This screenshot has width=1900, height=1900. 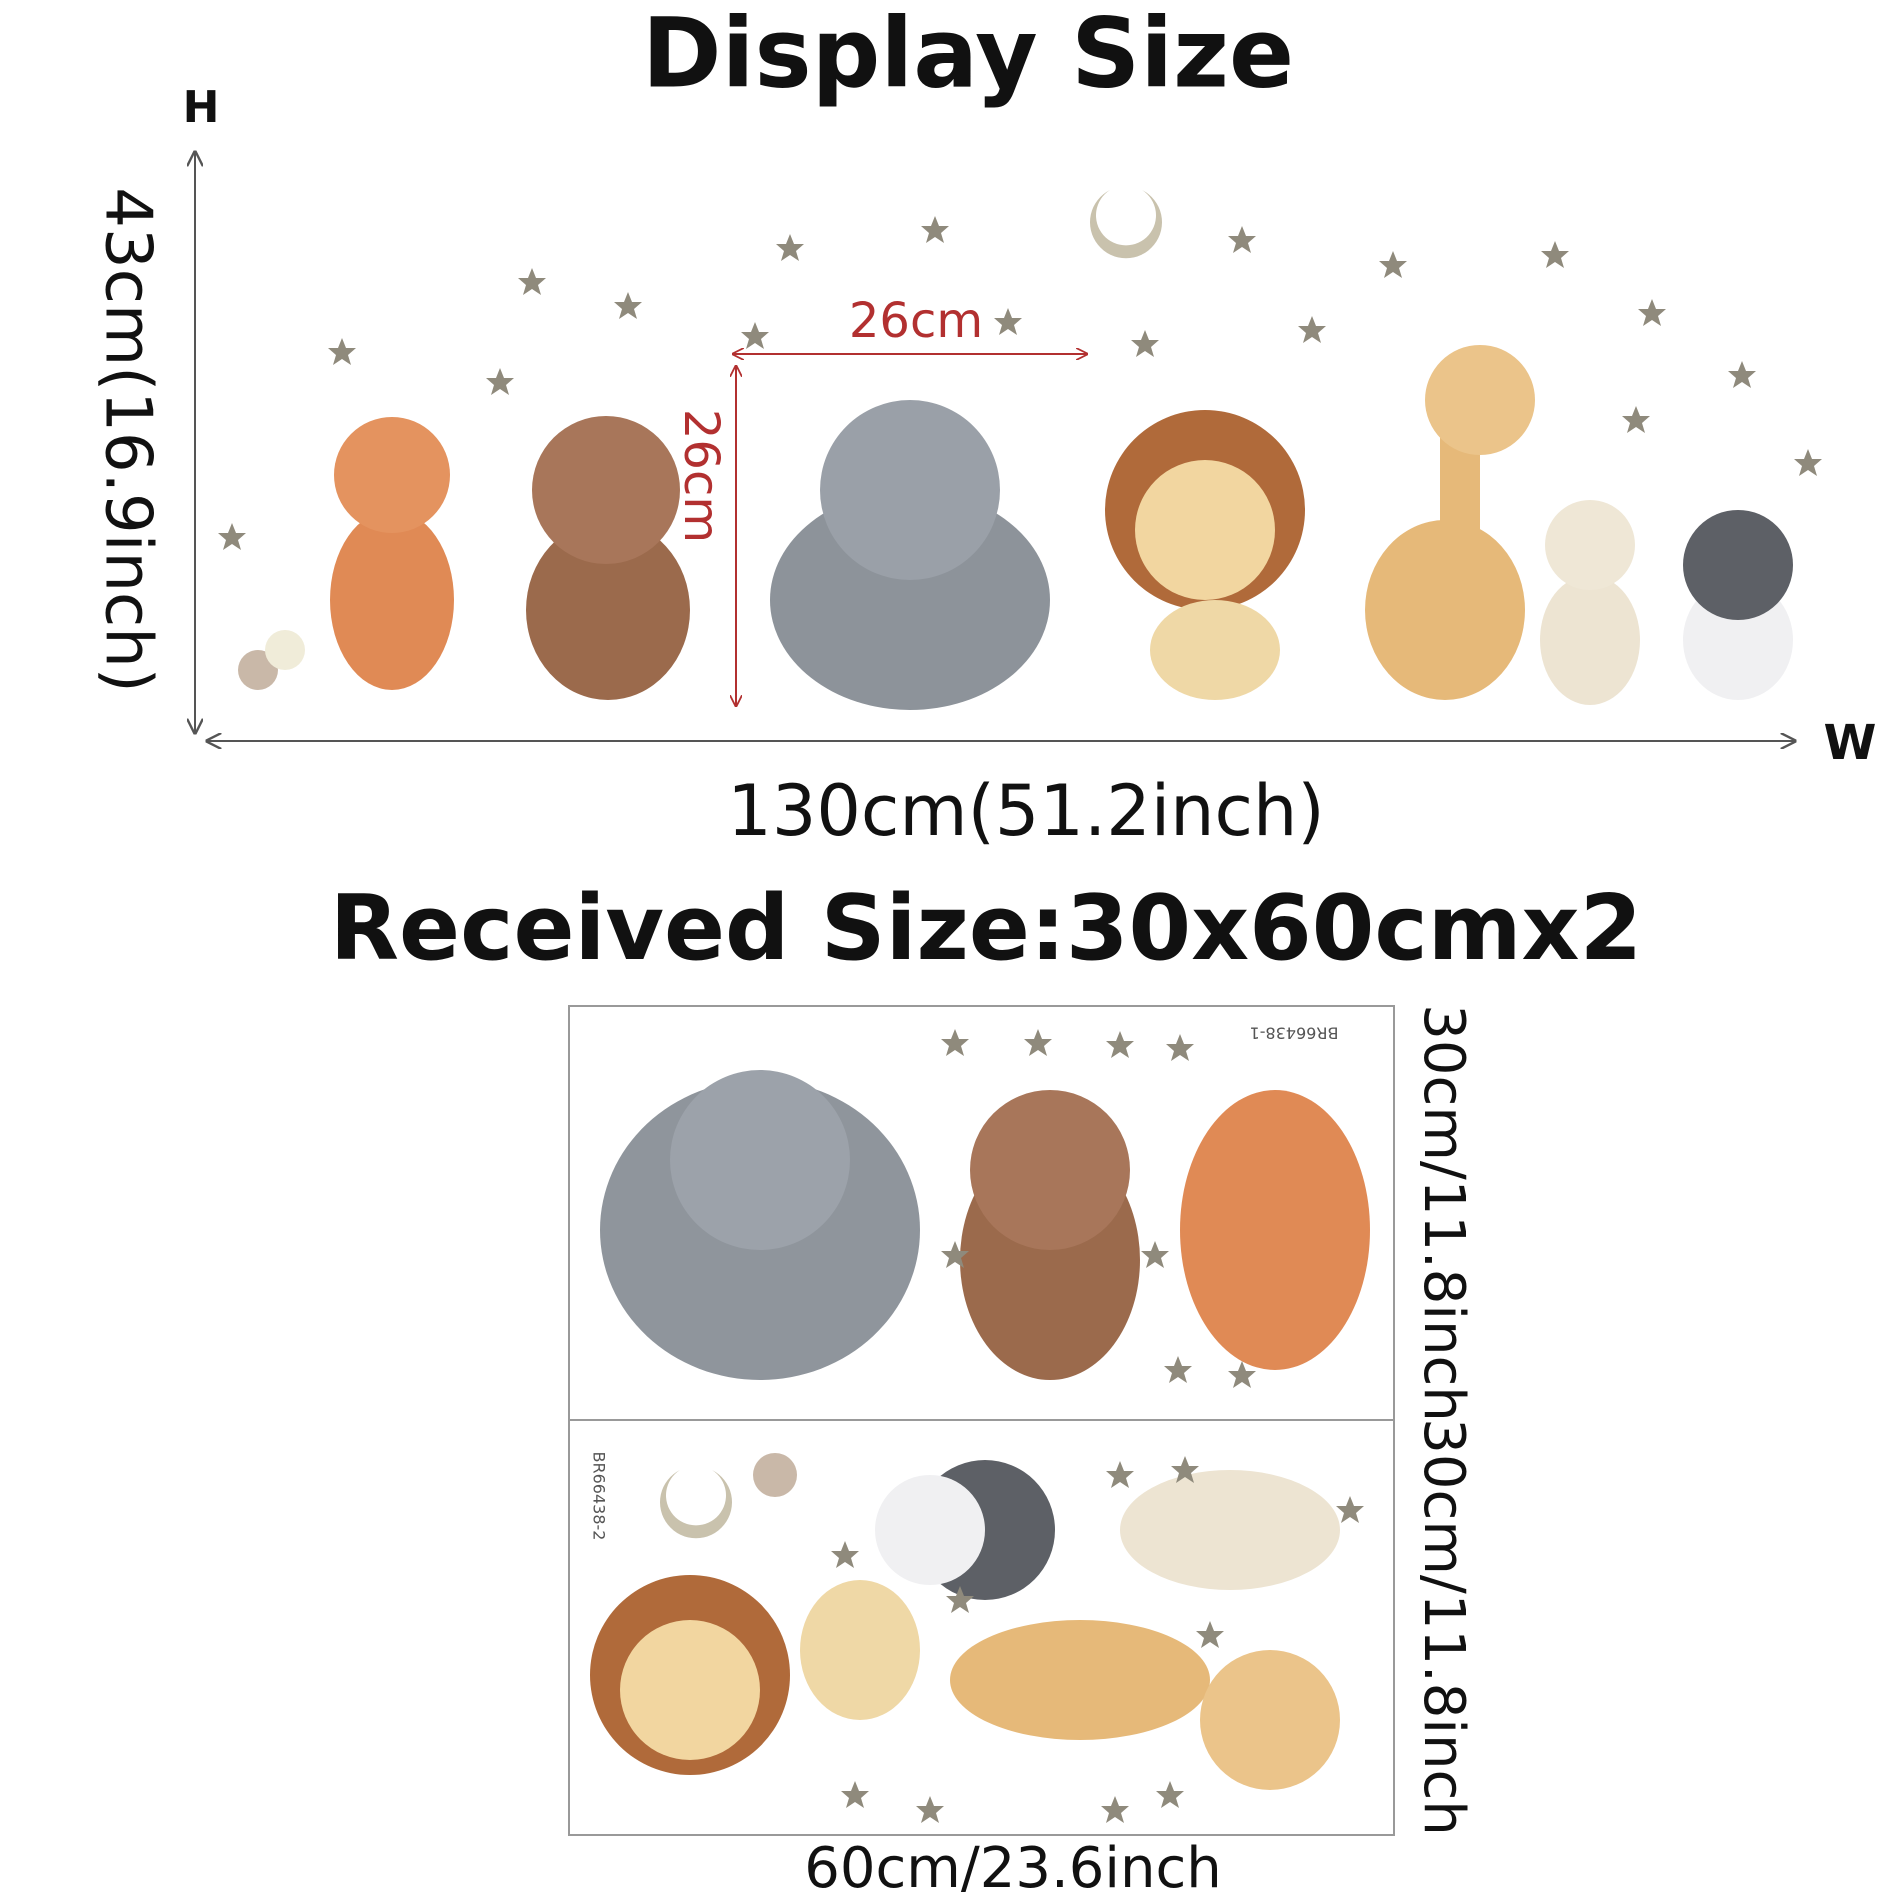 I want to click on piece-width-label: 26cm, so click(x=916, y=321).